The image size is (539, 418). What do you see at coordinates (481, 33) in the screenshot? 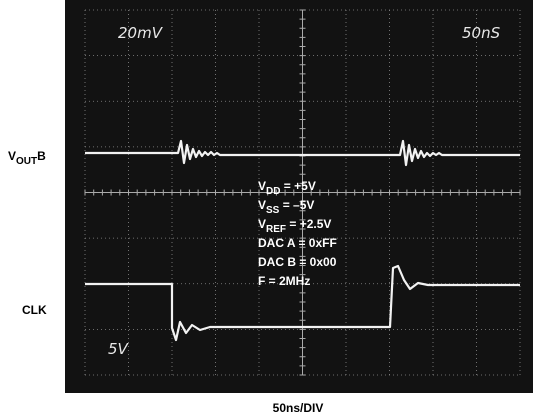
I see `time-per-div: 50nS` at bounding box center [481, 33].